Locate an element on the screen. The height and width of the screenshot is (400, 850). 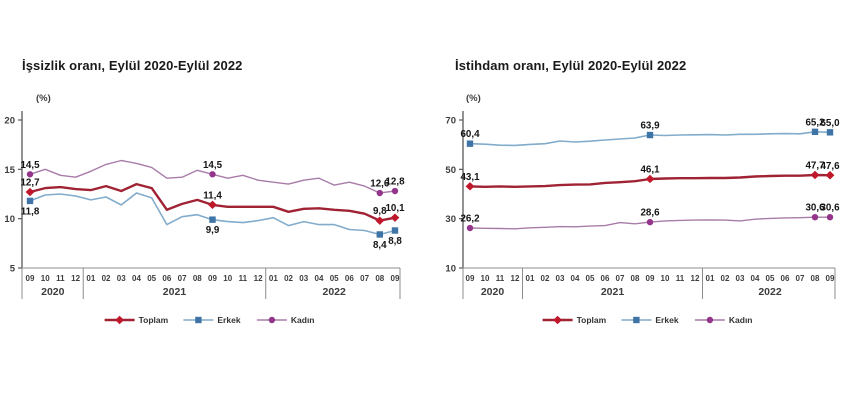
data-point-label: 65,2 is located at coordinates (815, 122).